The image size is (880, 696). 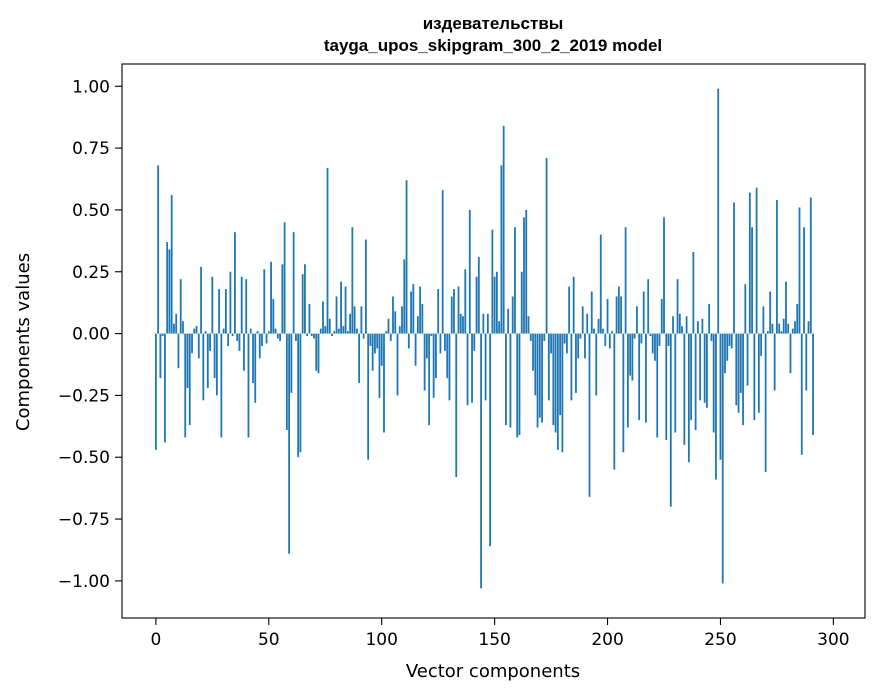 I want to click on x-tick-label: 200, so click(x=607, y=640).